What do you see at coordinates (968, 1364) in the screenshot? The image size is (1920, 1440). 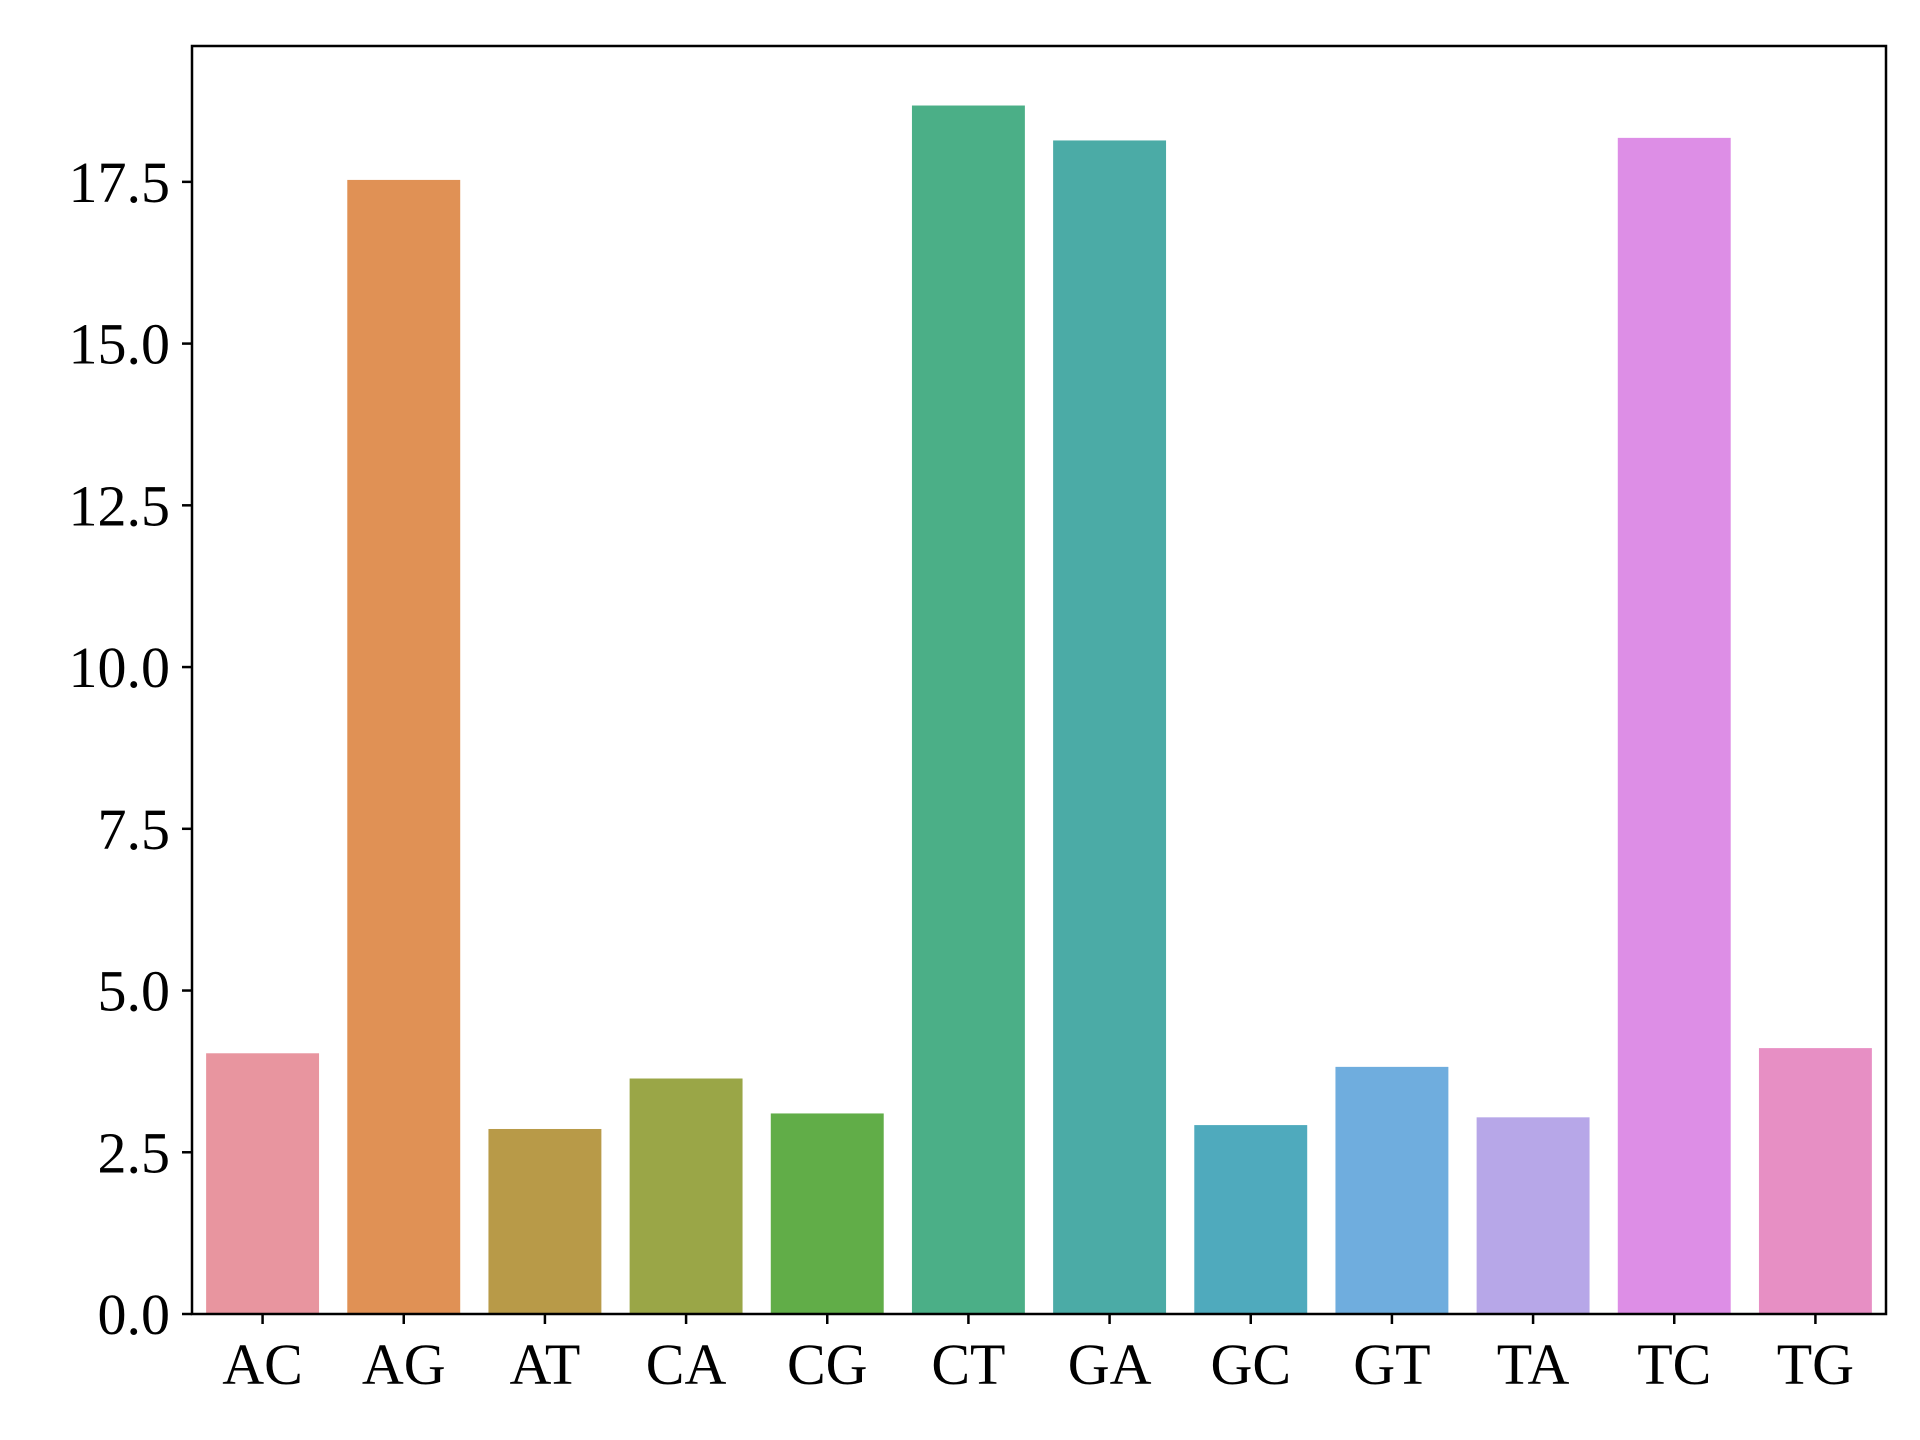 I see `x-tick-label-ct: CT` at bounding box center [968, 1364].